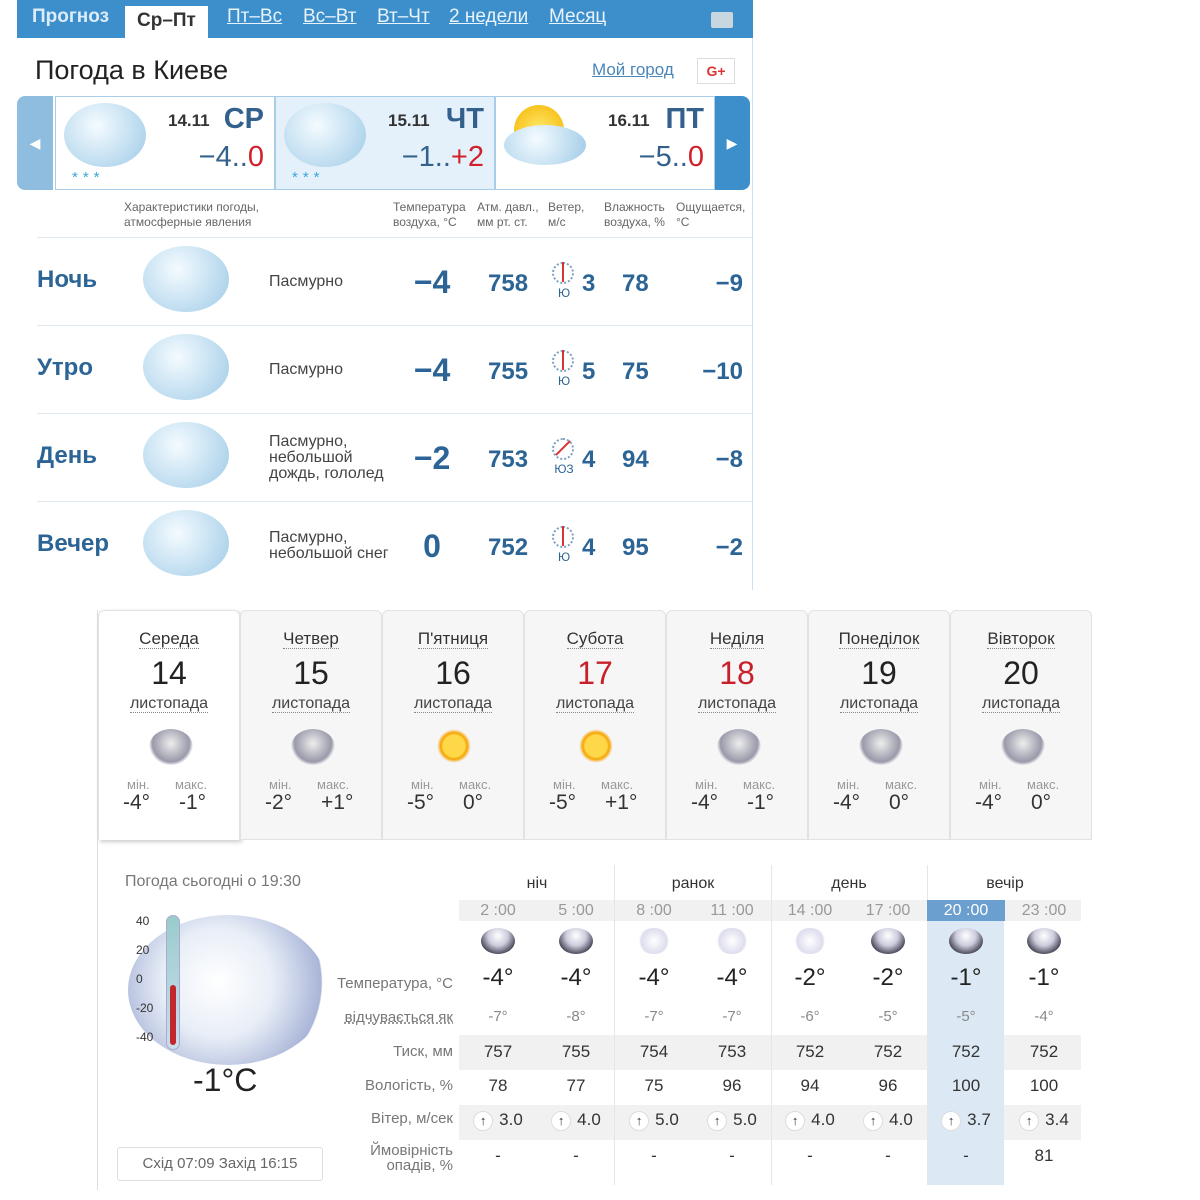 Image resolution: width=1200 pixels, height=1200 pixels. What do you see at coordinates (498, 910) in the screenshot?
I see `hour-header: 2 :00` at bounding box center [498, 910].